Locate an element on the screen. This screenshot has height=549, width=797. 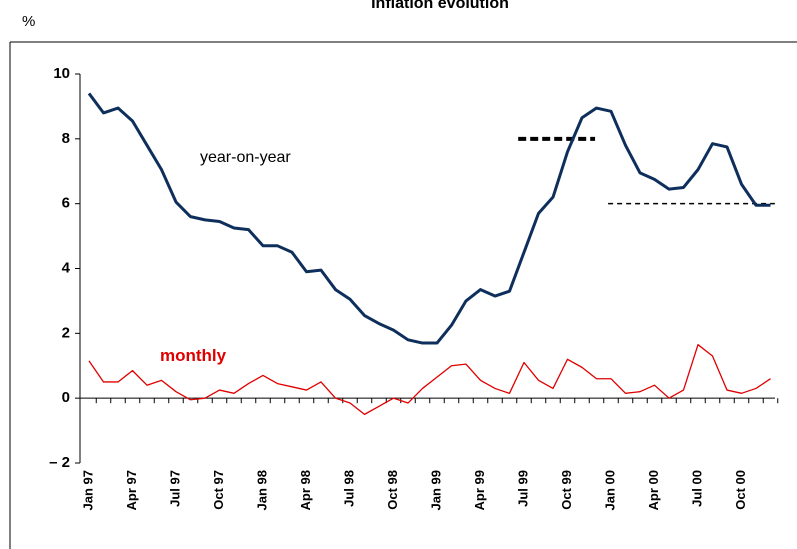
y-tick-label: 0 is located at coordinates (66, 397).